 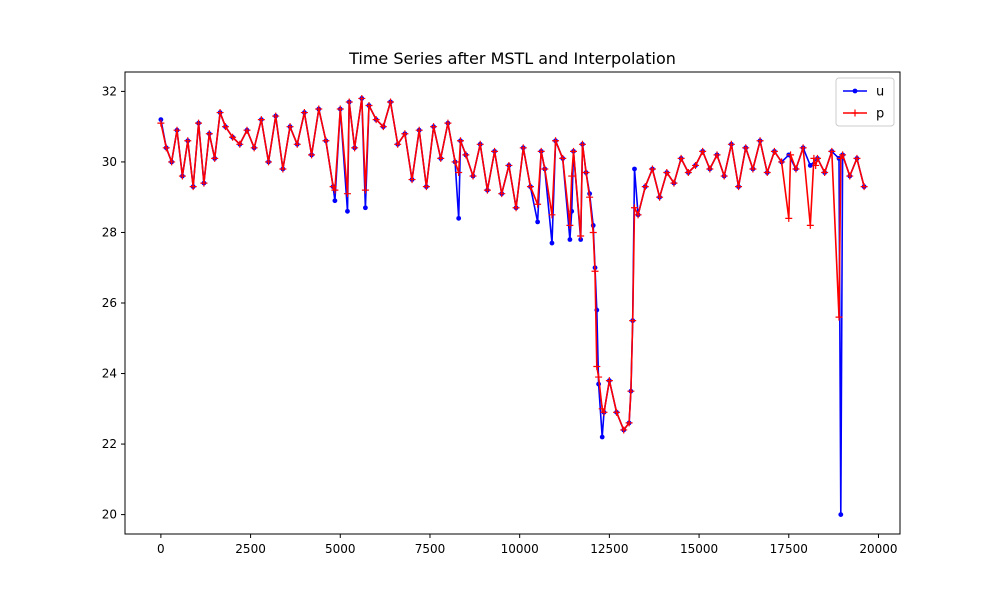 What do you see at coordinates (527, 545) in the screenshot?
I see `x-axis: 0 2500 5000 7500 10000 12500 15000 17500 20000` at bounding box center [527, 545].